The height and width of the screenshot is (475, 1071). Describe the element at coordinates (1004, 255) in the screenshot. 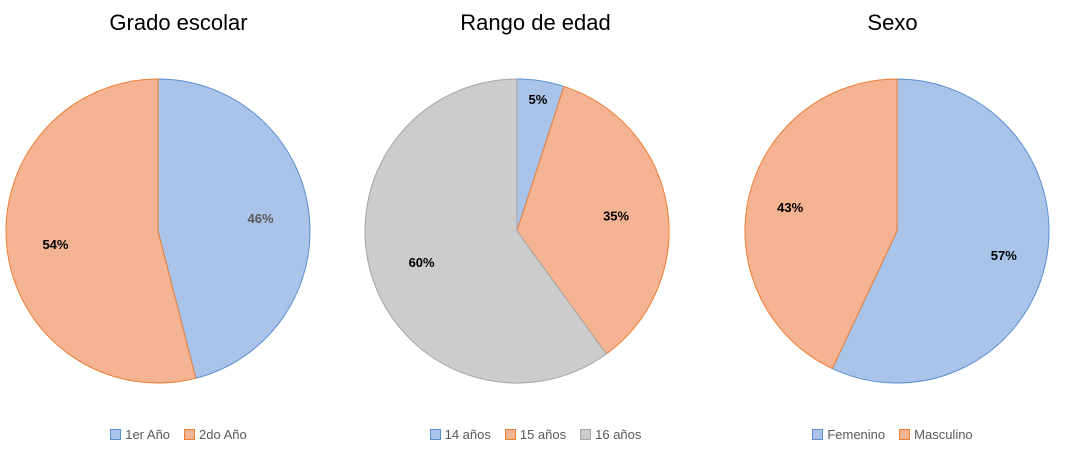

I see `data-label-femenino: 57%` at that location.